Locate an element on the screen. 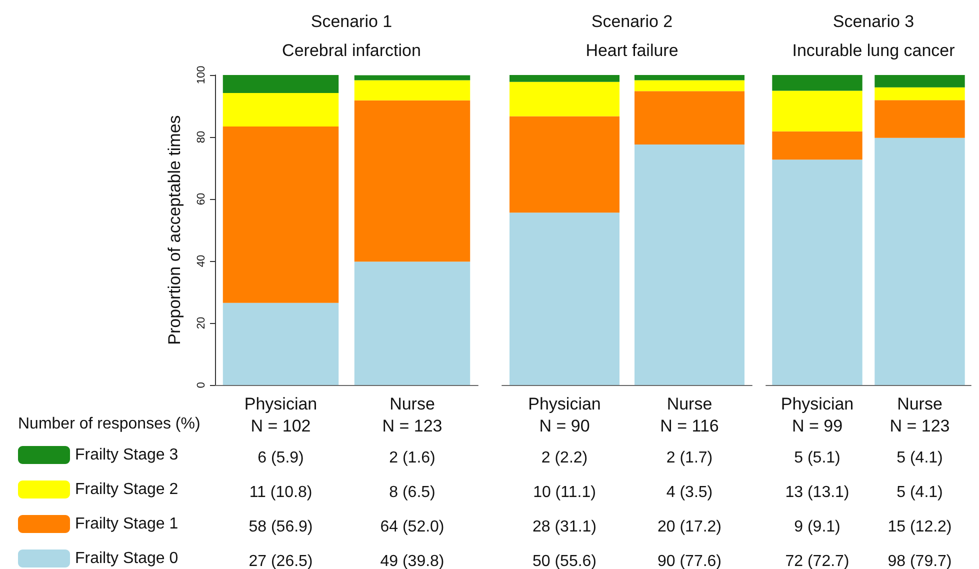 This screenshot has width=979, height=569. data-label: 13 (13.1) is located at coordinates (817, 492).